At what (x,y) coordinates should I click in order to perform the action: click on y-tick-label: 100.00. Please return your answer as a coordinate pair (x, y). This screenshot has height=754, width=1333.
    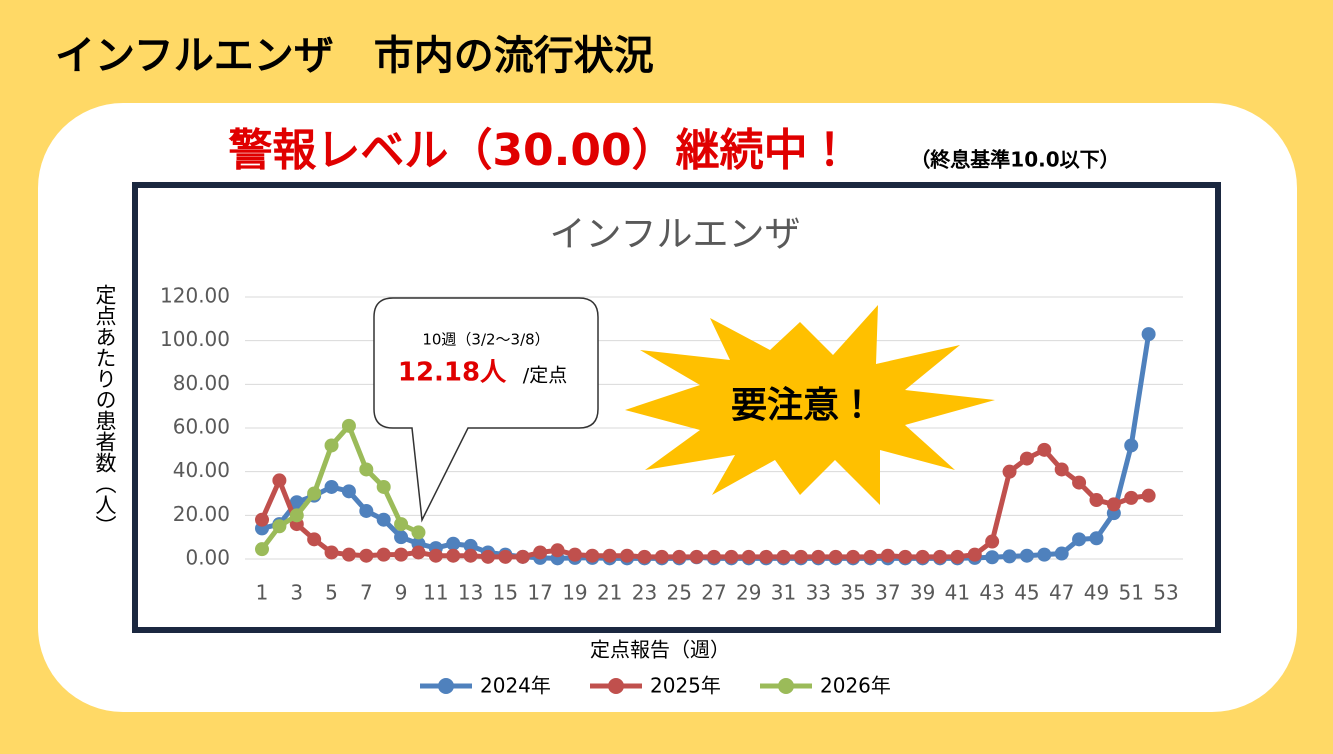
    Looking at the image, I should click on (195, 339).